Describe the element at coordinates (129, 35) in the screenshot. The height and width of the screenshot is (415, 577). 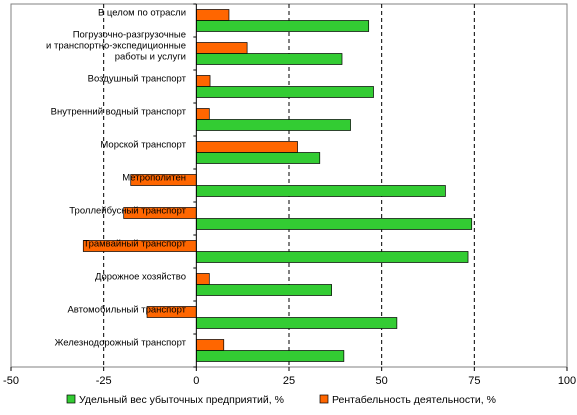
I see `category-label: Погрузочно-разгрузочные` at that location.